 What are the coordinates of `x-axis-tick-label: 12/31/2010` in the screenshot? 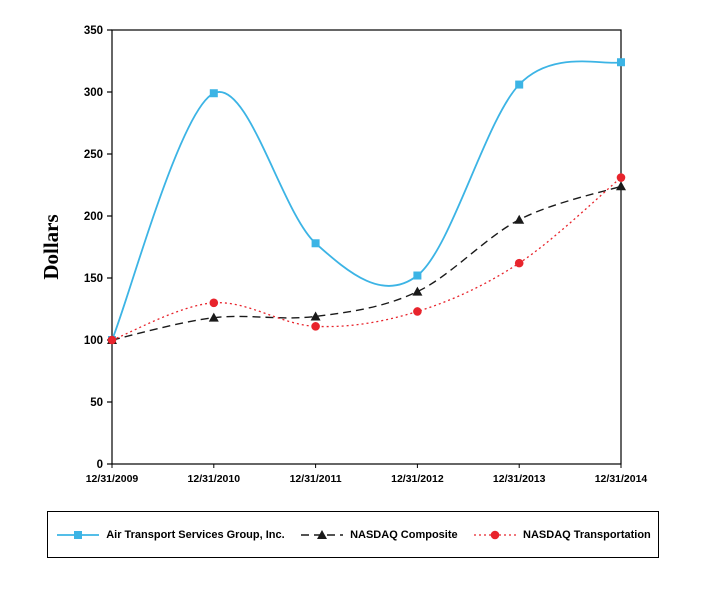 It's located at (214, 479).